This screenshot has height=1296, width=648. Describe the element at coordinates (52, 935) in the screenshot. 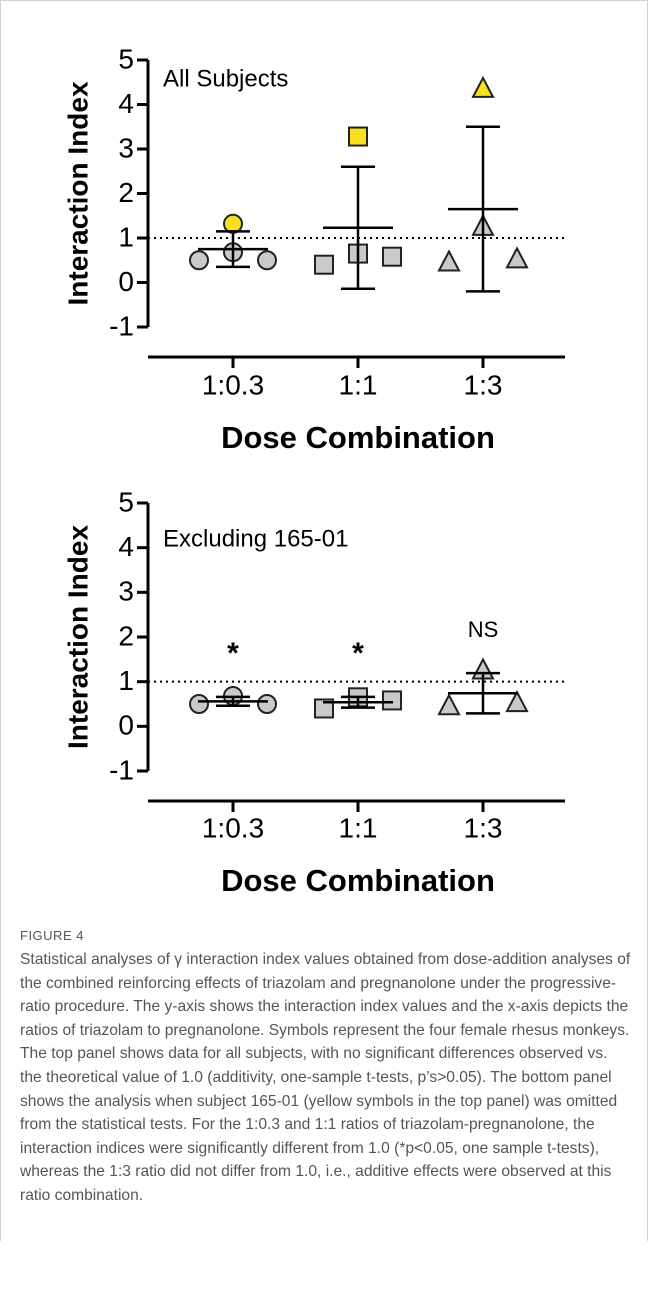

I see `caption-label: FIGURE 4` at that location.